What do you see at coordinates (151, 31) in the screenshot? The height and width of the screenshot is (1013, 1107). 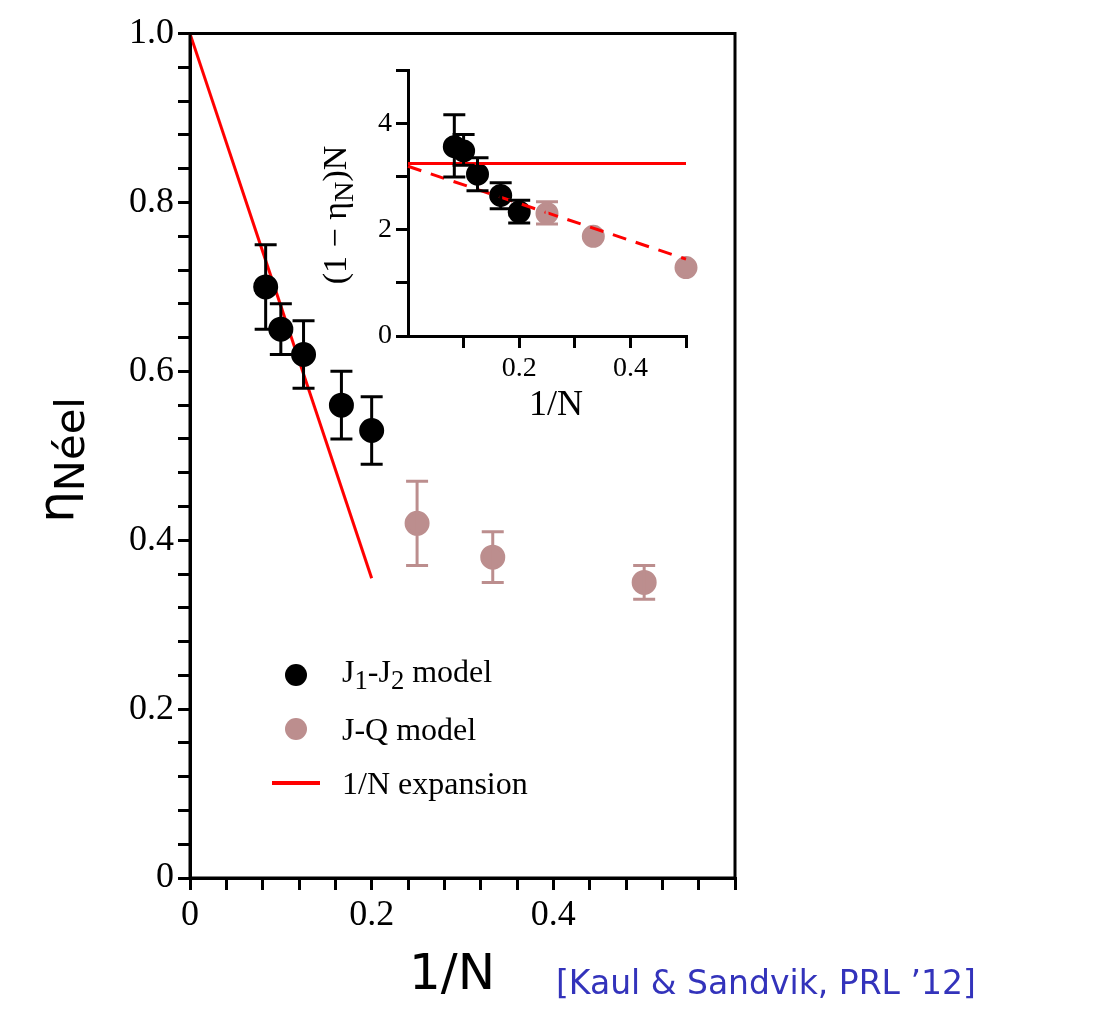 I see `y-tick-label: 1.0` at bounding box center [151, 31].